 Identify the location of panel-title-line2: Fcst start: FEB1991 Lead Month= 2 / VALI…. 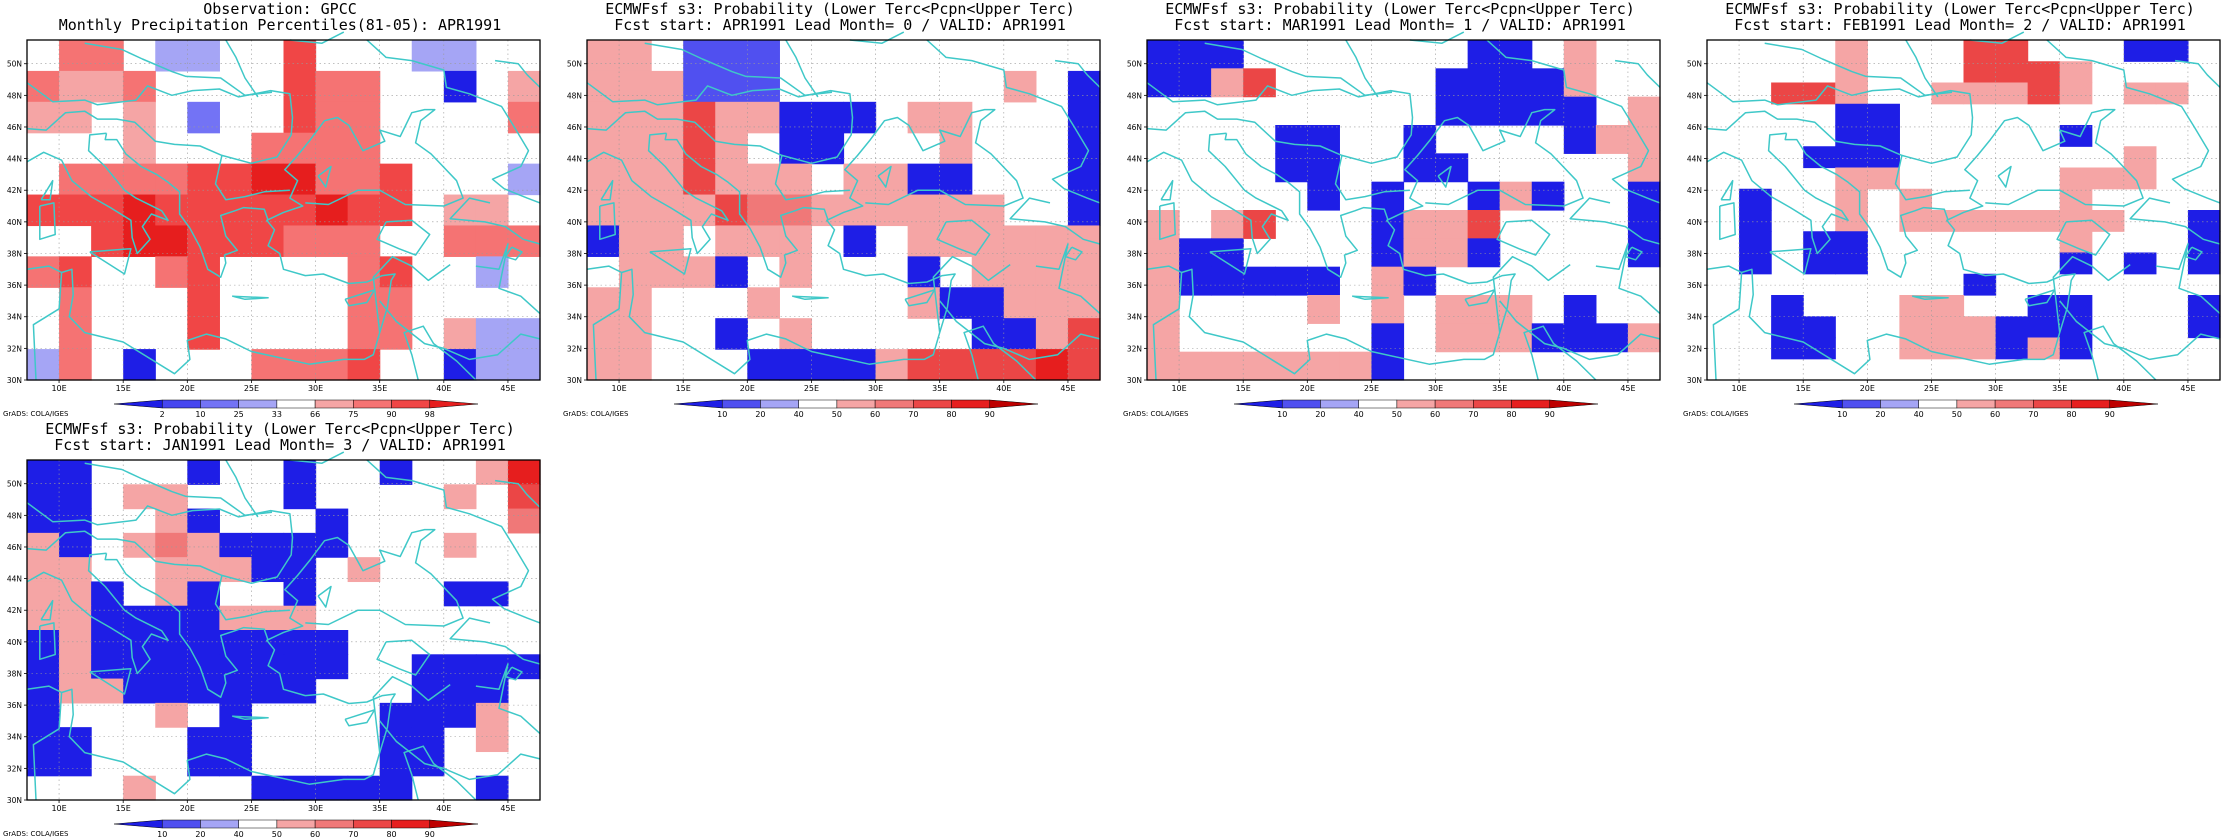
(1960, 25).